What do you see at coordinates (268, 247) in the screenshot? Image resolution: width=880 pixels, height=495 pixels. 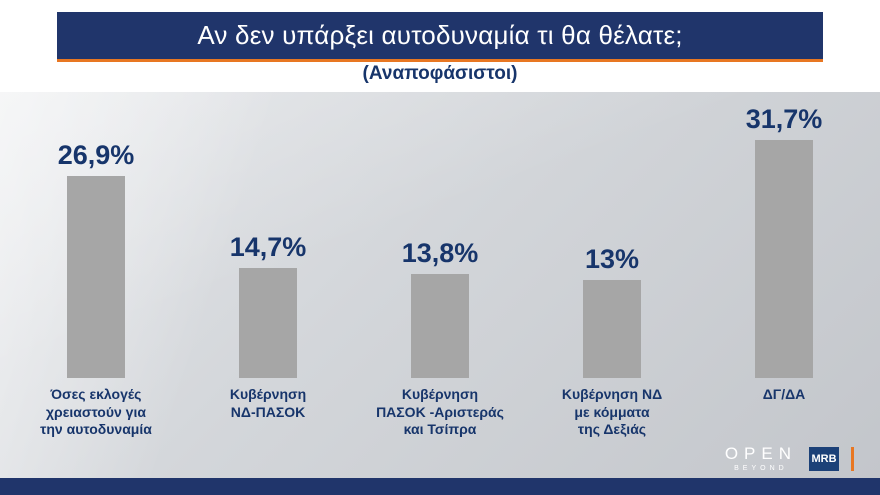 I see `bar-value-label: 14,7%` at bounding box center [268, 247].